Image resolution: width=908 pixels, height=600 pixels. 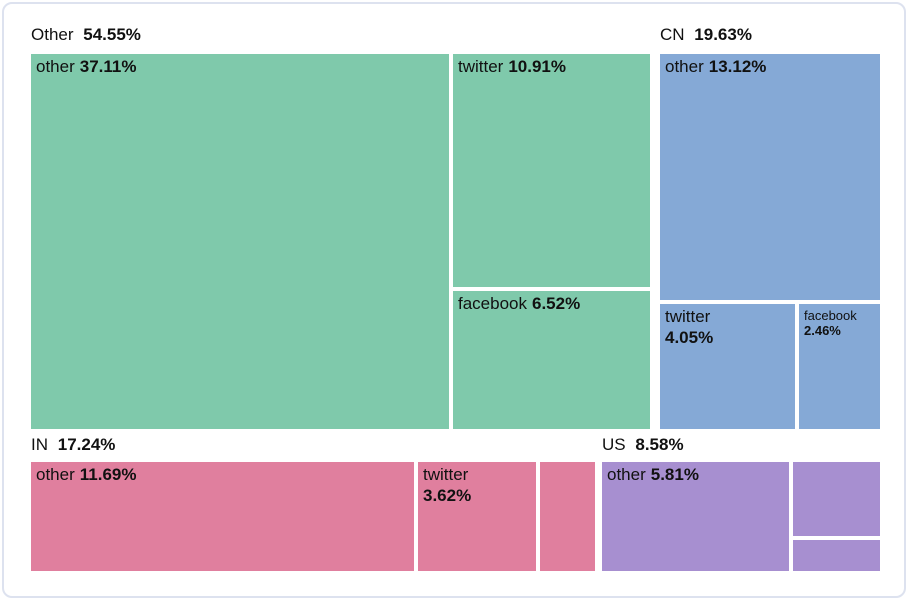 I want to click on group-name: CN, so click(x=672, y=34).